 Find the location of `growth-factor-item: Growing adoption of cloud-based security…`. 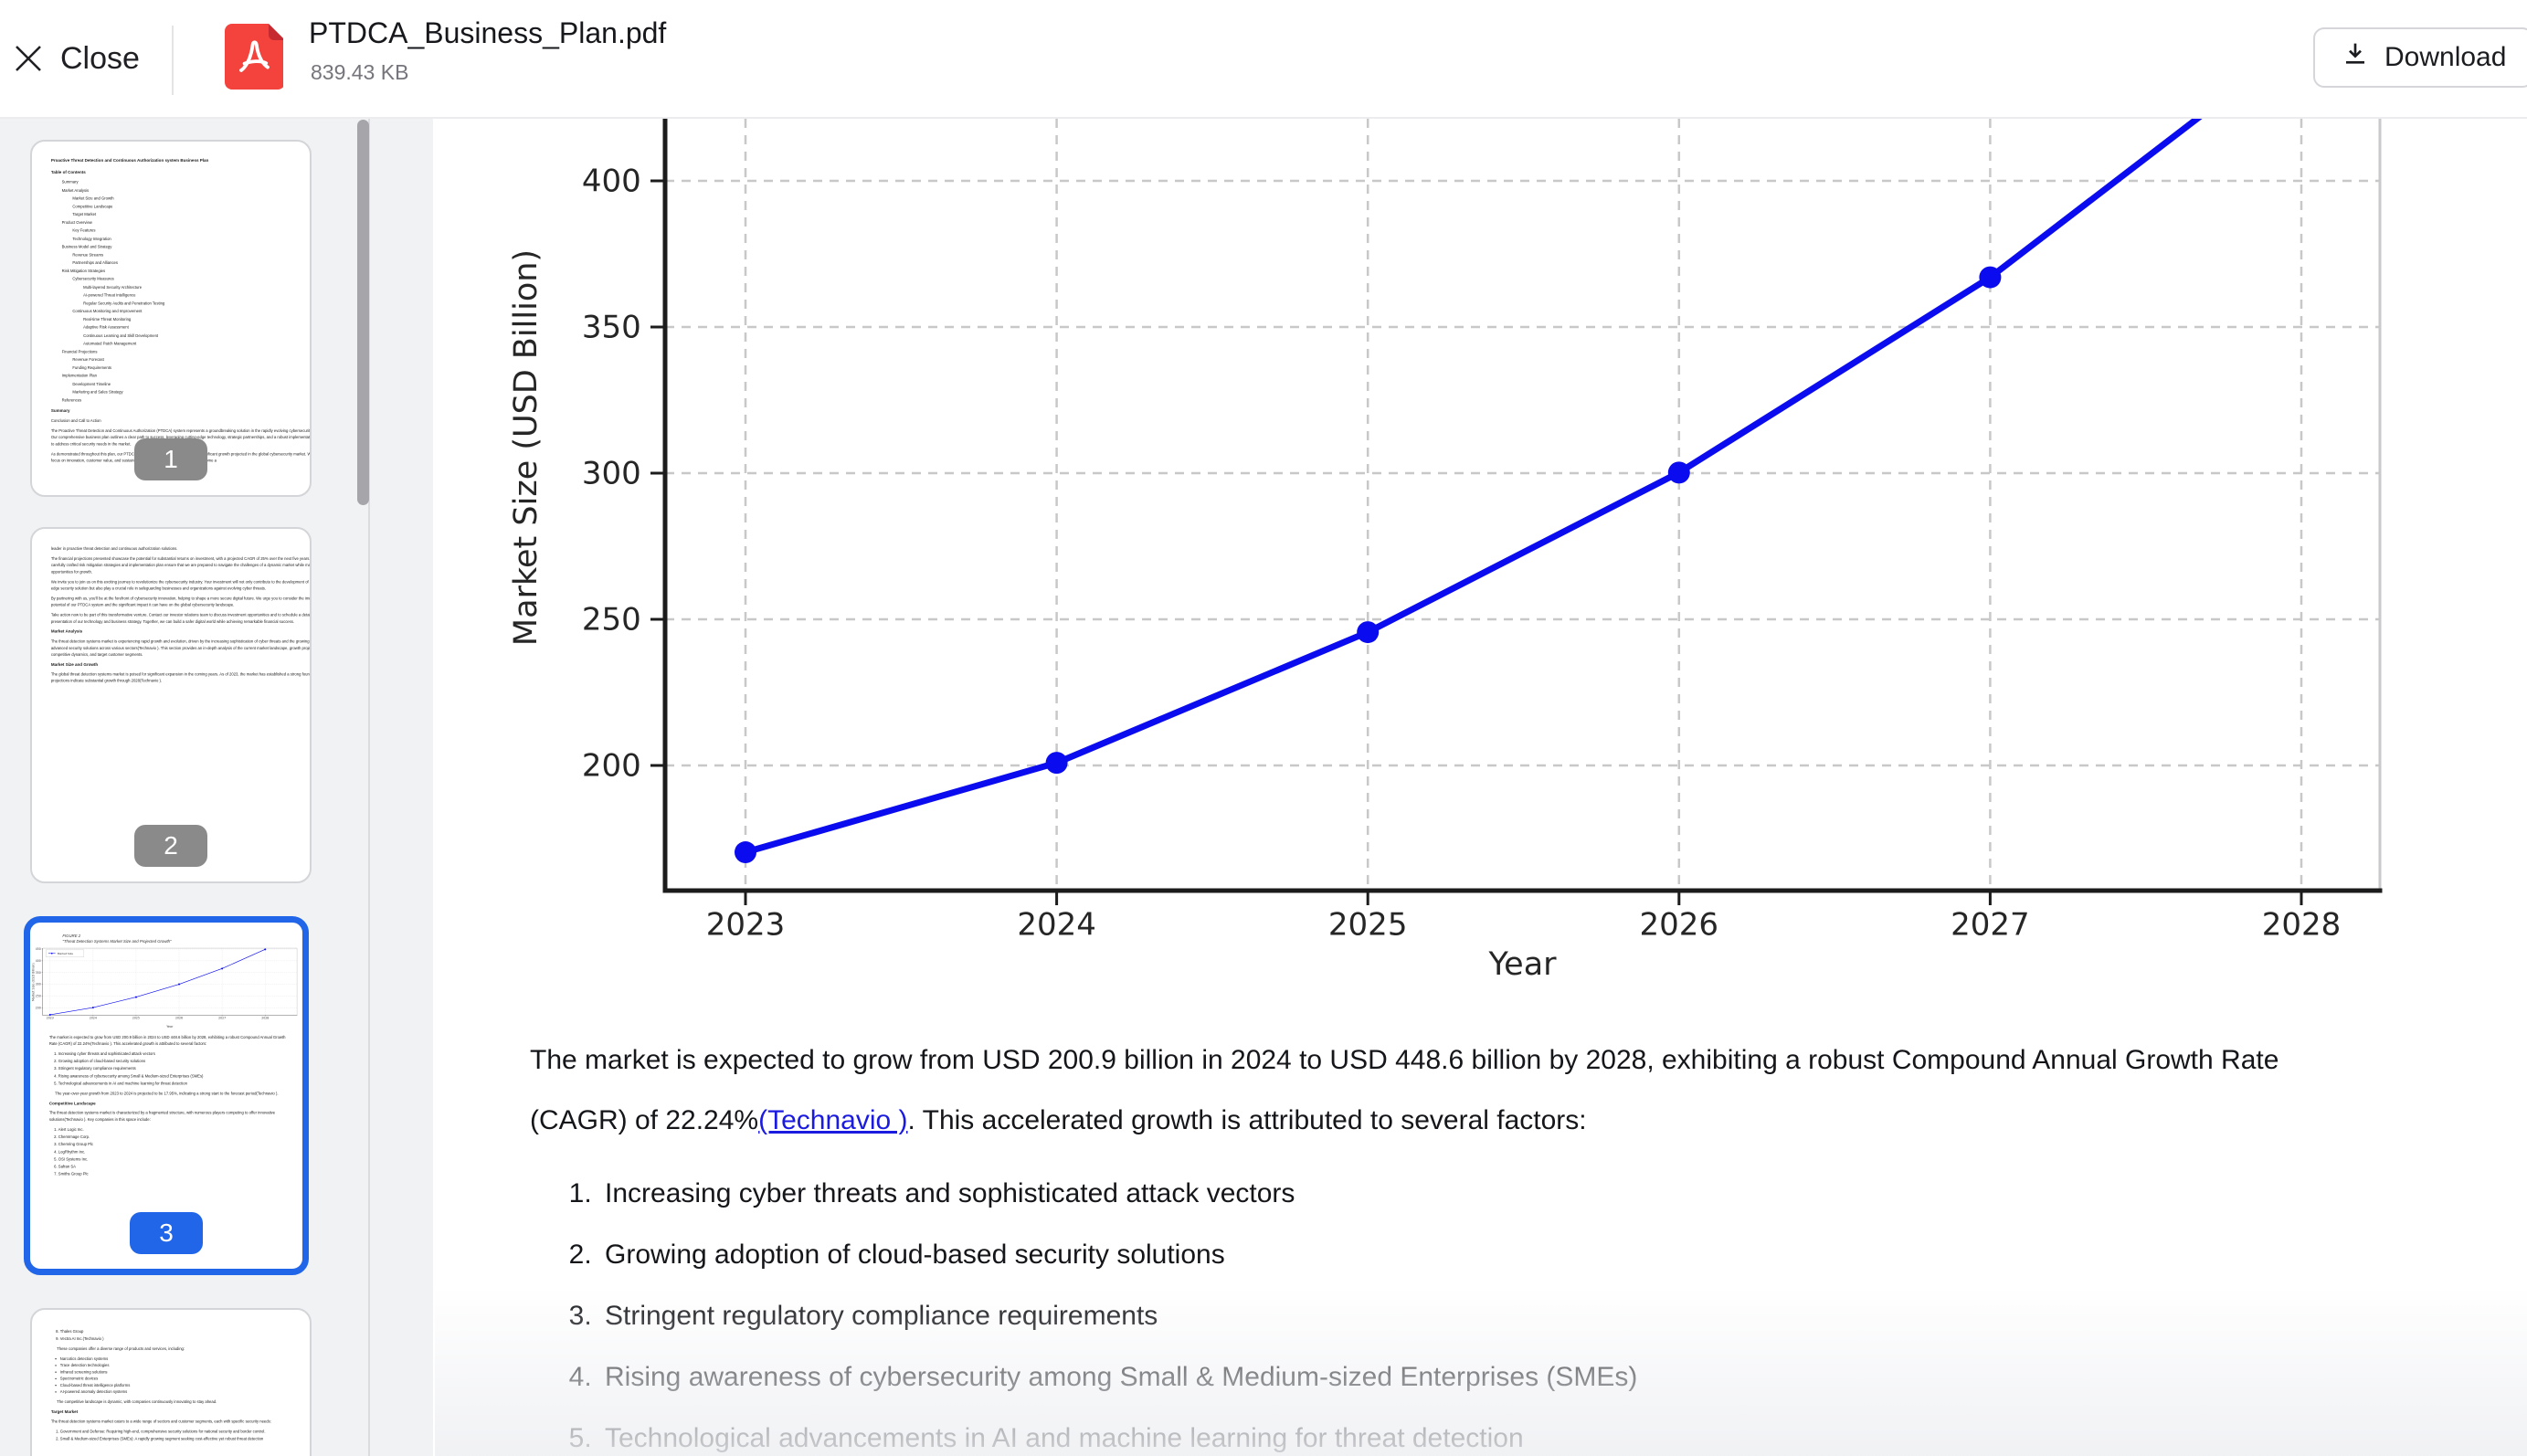

growth-factor-item: Growing adoption of cloud-based security… is located at coordinates (1118, 1255).